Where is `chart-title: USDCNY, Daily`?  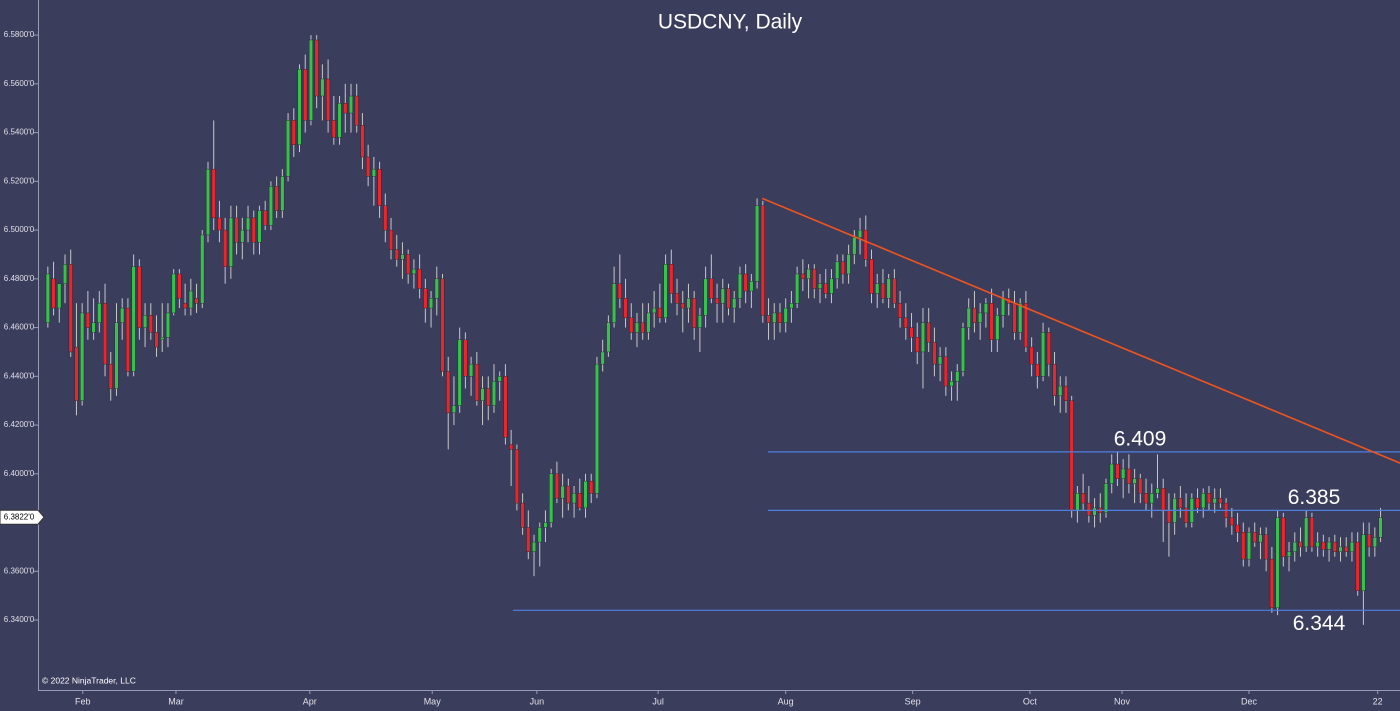 chart-title: USDCNY, Daily is located at coordinates (730, 22).